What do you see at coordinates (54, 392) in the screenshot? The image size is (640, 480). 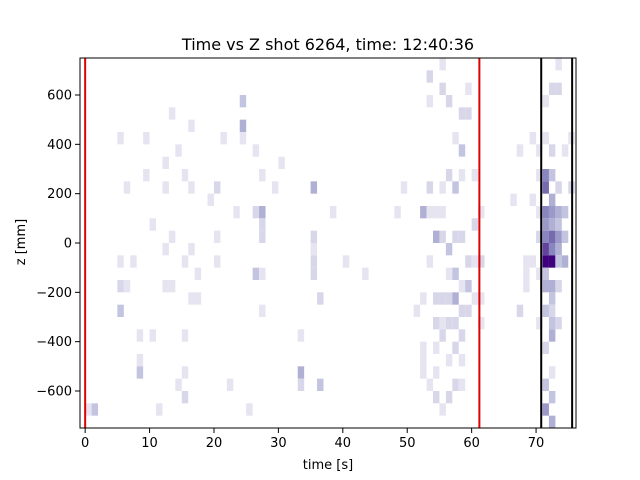 I see `y-tick-label: −600` at bounding box center [54, 392].